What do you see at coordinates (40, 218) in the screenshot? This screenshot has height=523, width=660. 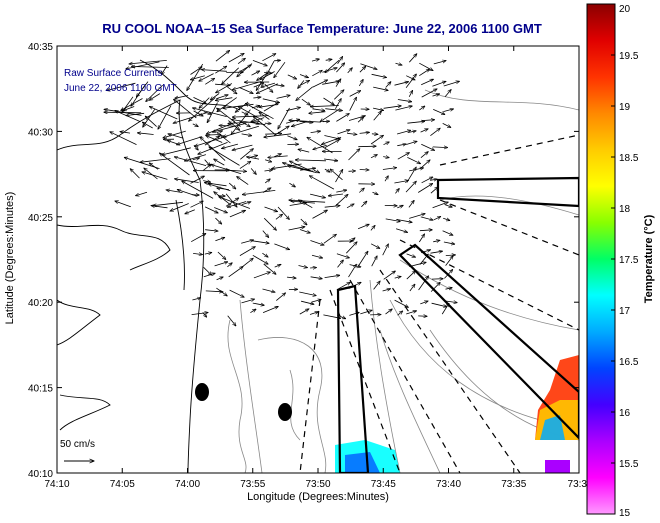 I see `y-tick-label: 40:25` at bounding box center [40, 218].